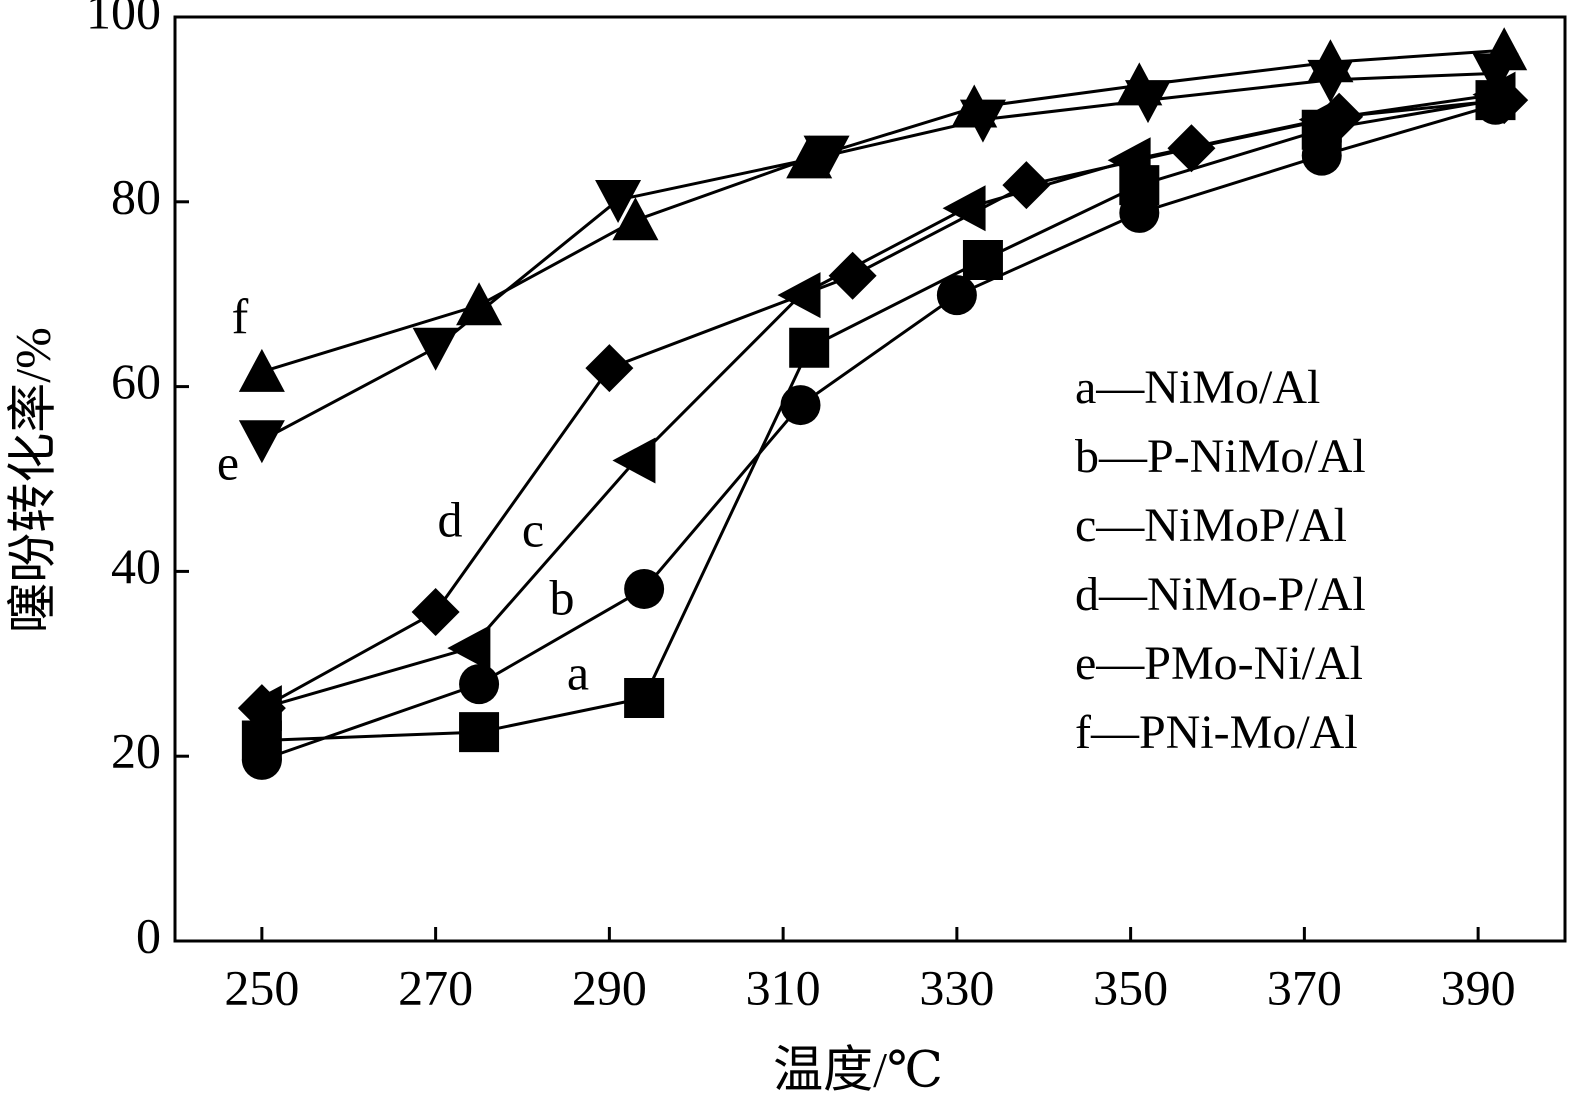  Describe the element at coordinates (609, 987) in the screenshot. I see `x-tick-label: 290` at that location.